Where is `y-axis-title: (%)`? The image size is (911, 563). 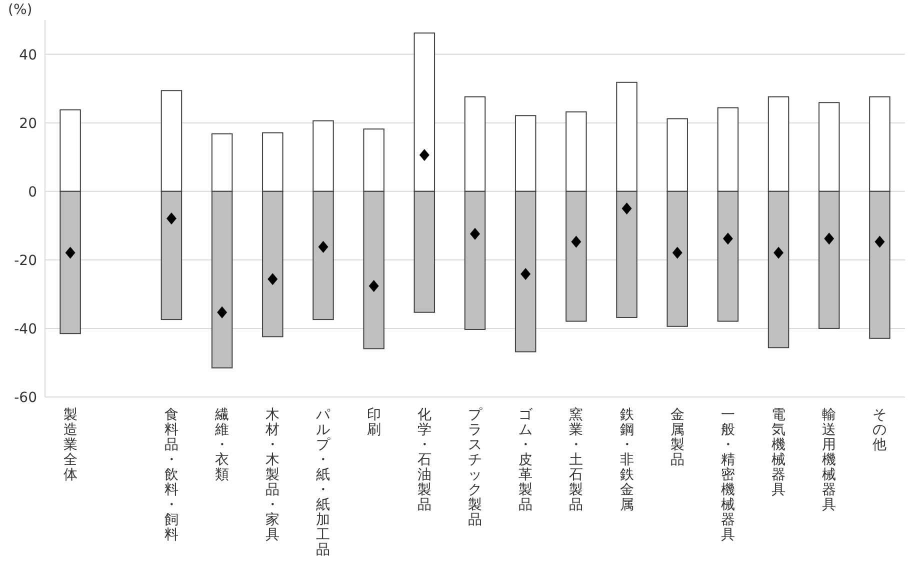
y-axis-title: (%) is located at coordinates (20, 10).